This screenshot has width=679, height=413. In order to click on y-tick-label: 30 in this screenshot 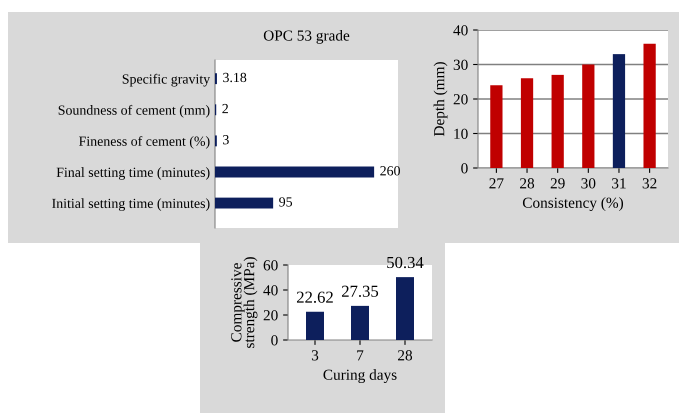, I will do `click(461, 65)`.